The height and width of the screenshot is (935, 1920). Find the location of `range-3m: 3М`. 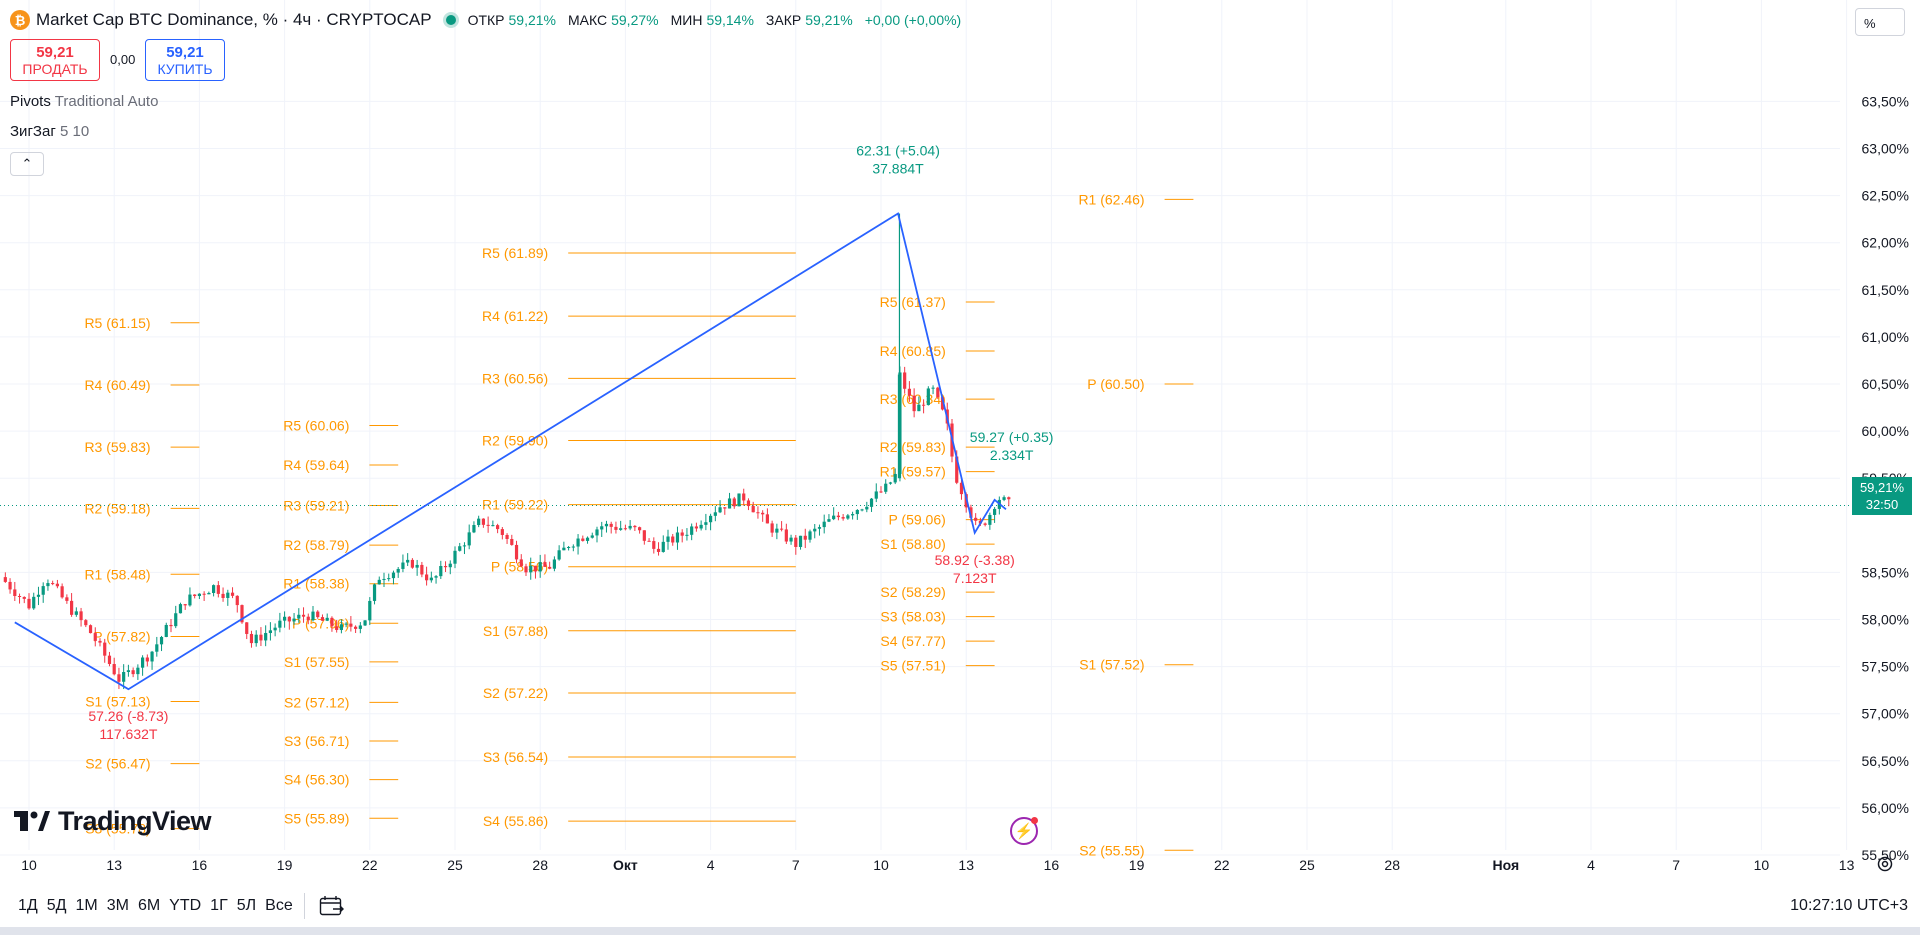

range-3m: 3М is located at coordinates (117, 905).